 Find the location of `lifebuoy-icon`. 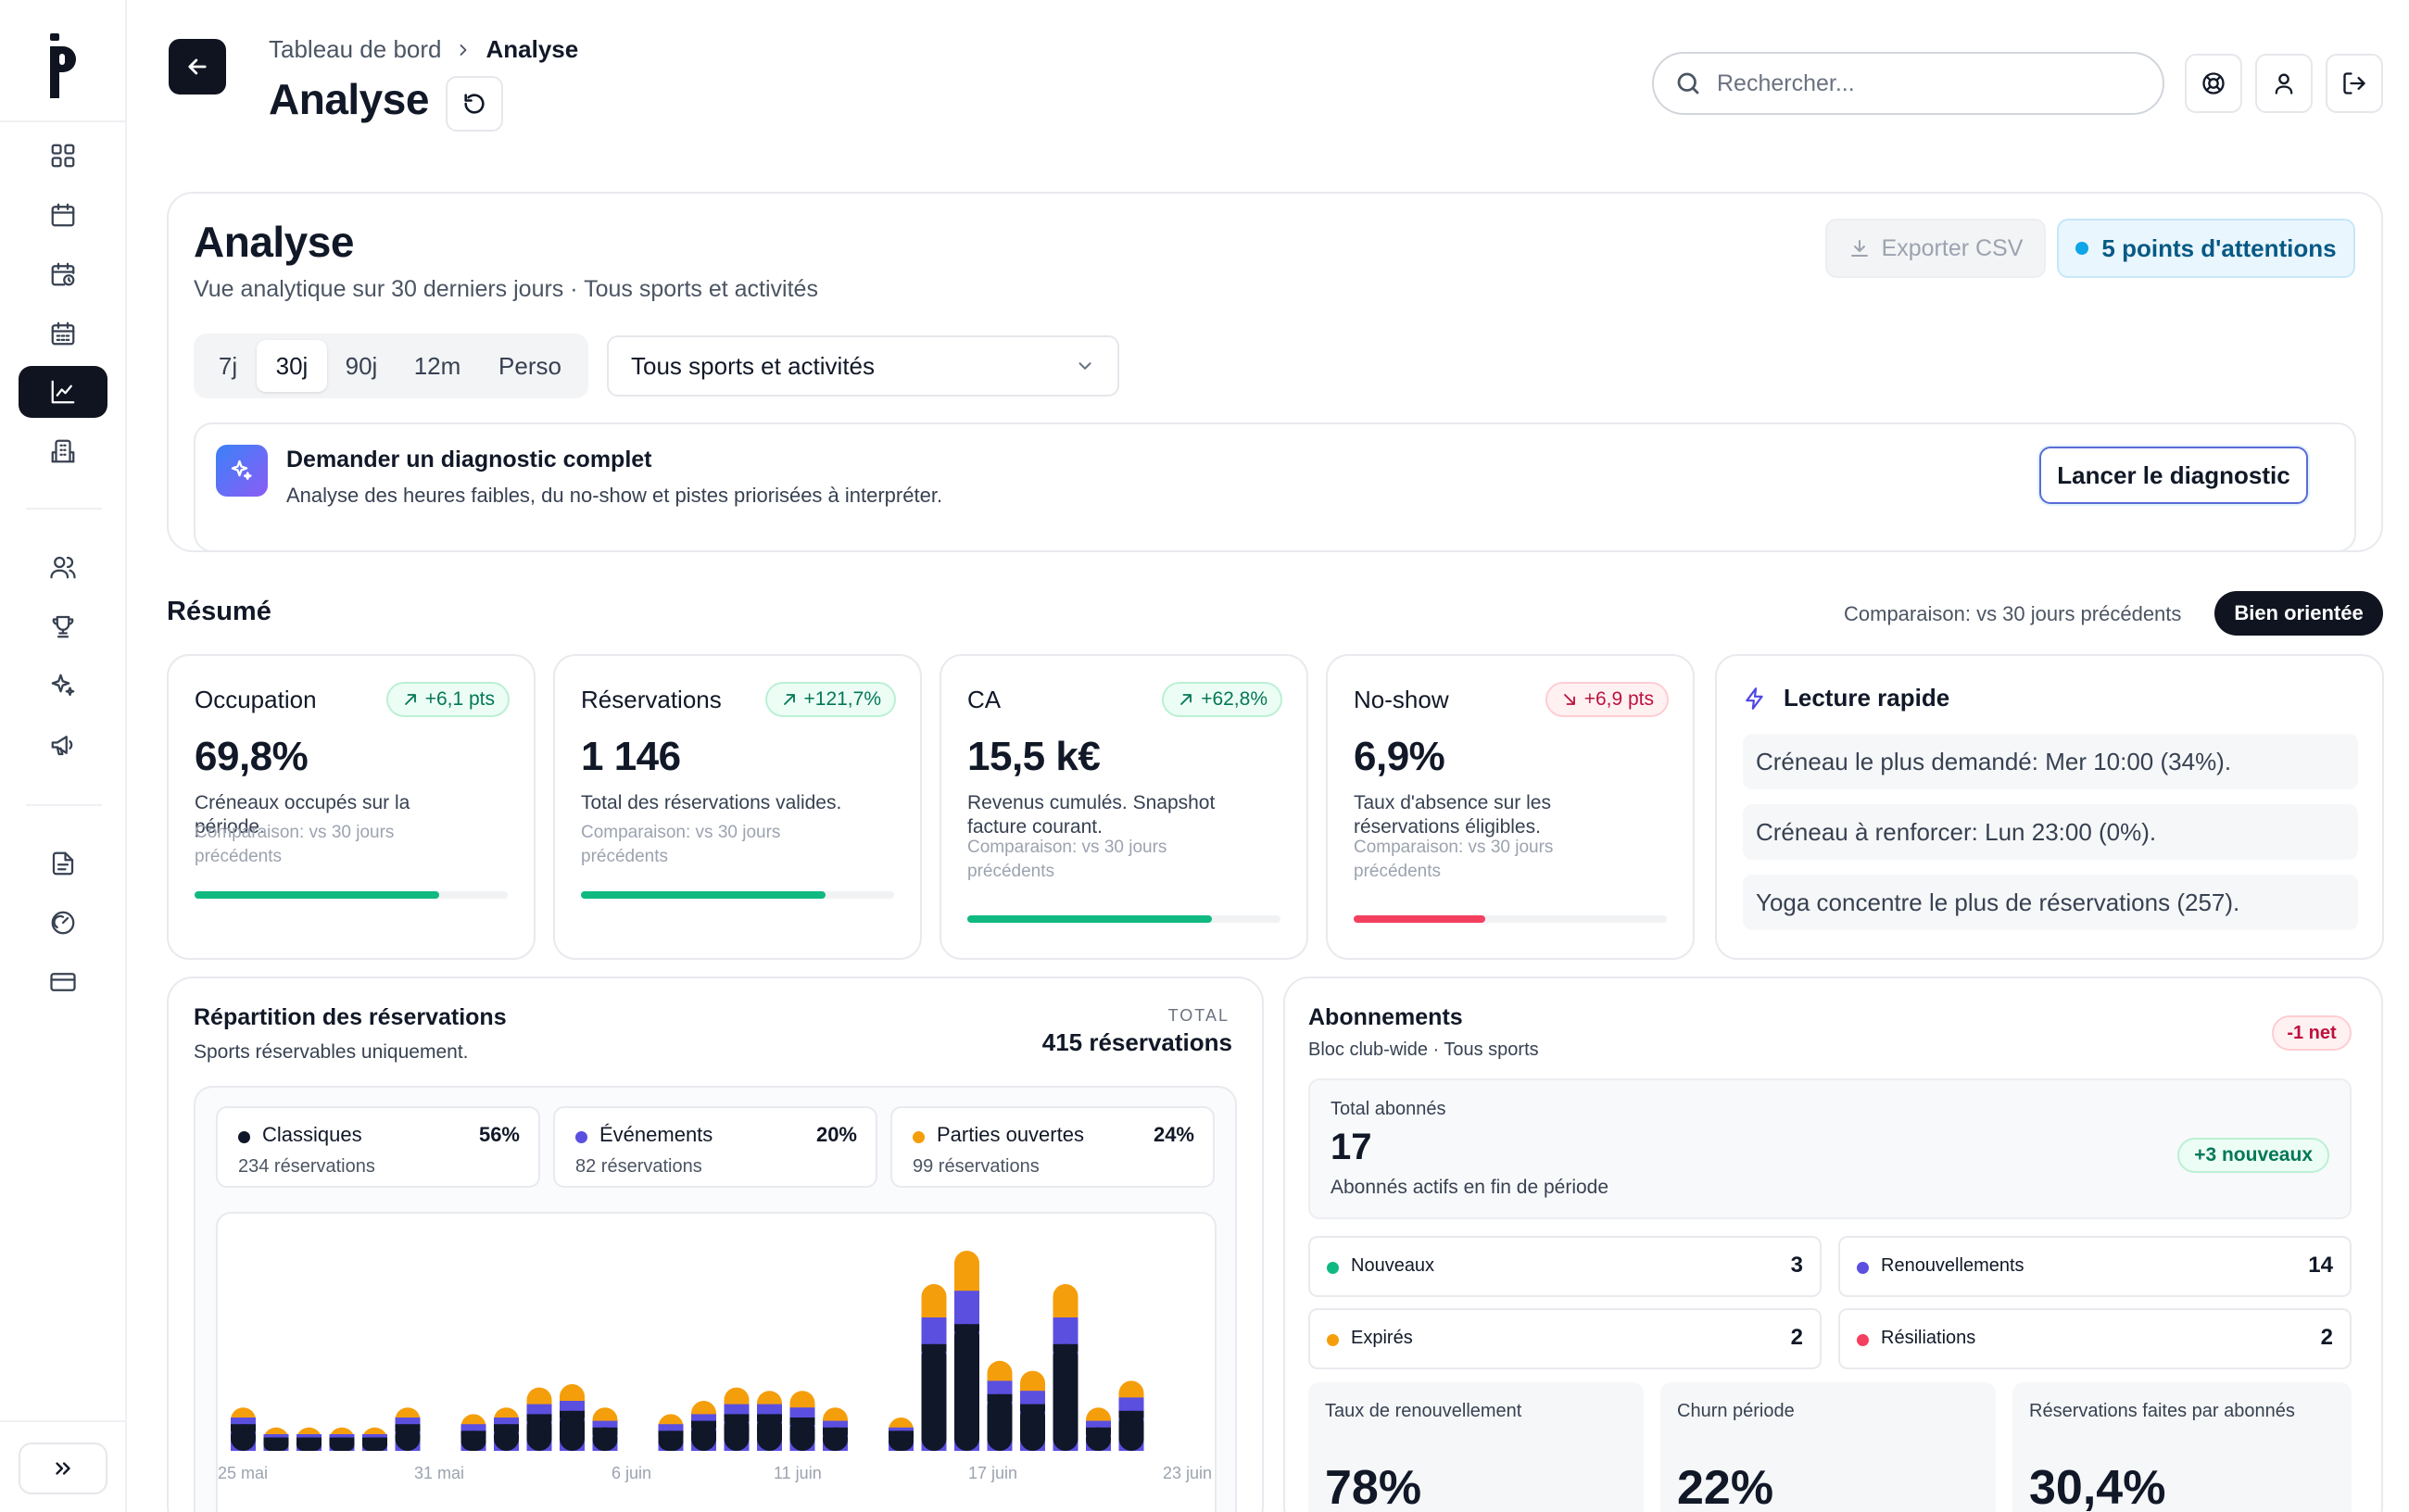

lifebuoy-icon is located at coordinates (2213, 83).